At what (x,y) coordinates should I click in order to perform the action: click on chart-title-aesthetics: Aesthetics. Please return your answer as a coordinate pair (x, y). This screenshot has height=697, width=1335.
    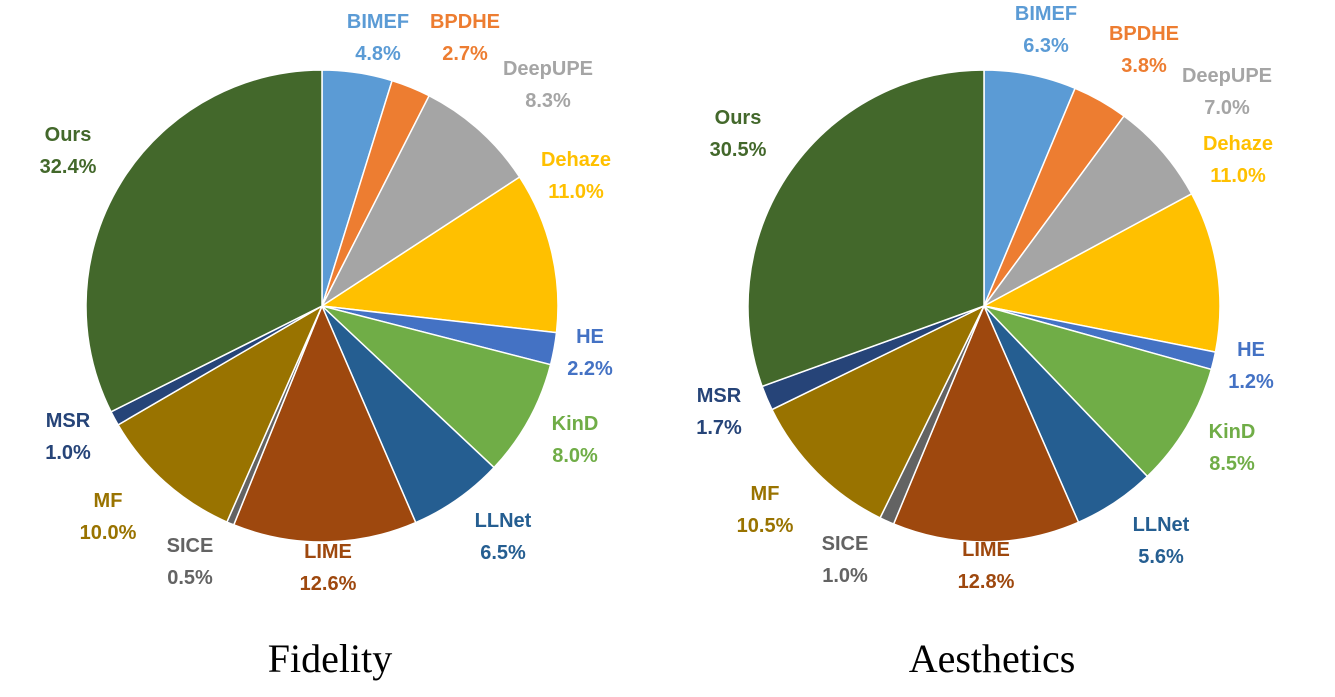
    Looking at the image, I should click on (992, 658).